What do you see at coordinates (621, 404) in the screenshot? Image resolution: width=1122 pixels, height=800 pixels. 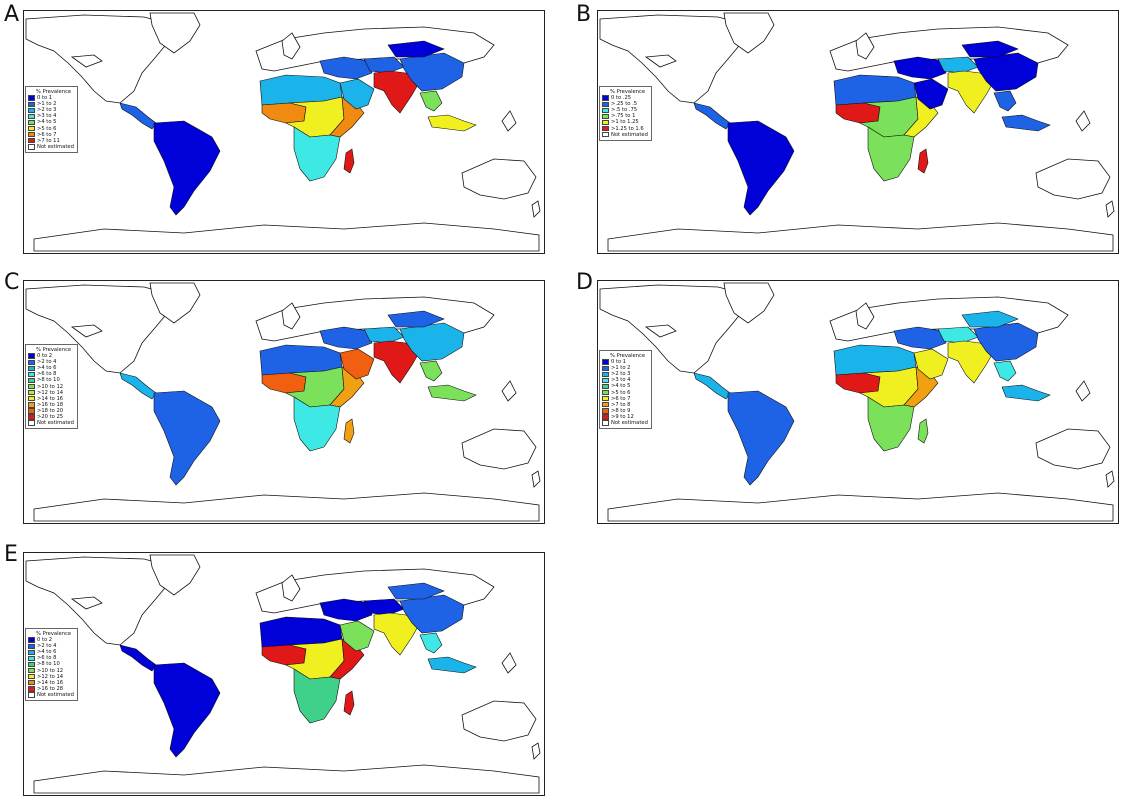 I see `legend-label: >7 to 8` at bounding box center [621, 404].